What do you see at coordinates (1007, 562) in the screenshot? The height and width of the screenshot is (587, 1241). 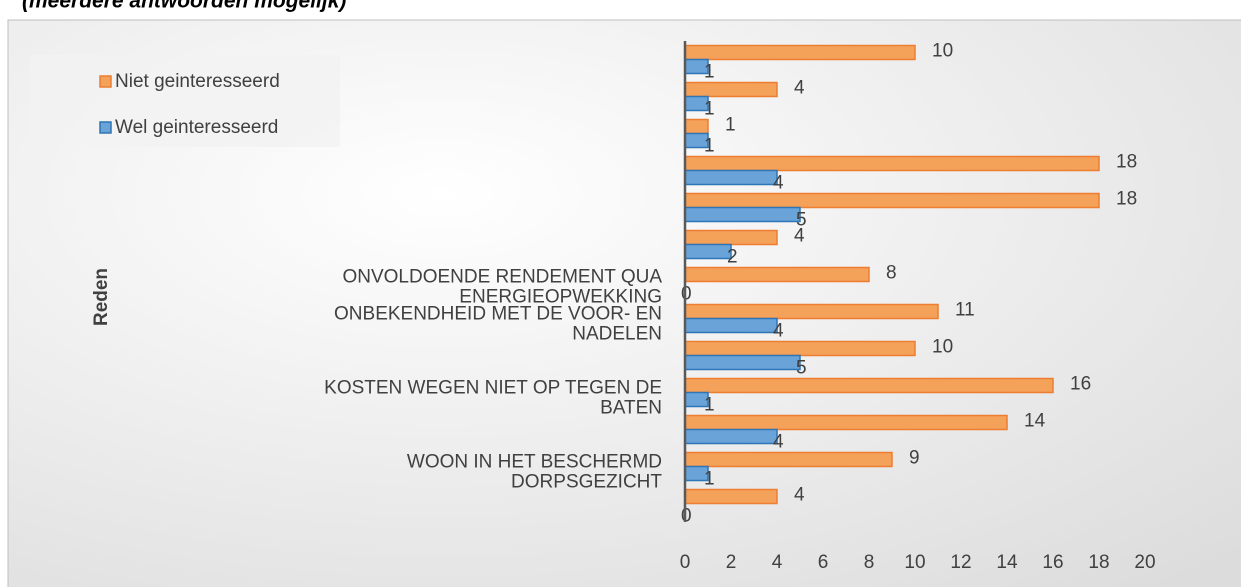 I see `x-tick-label: 14` at bounding box center [1007, 562].